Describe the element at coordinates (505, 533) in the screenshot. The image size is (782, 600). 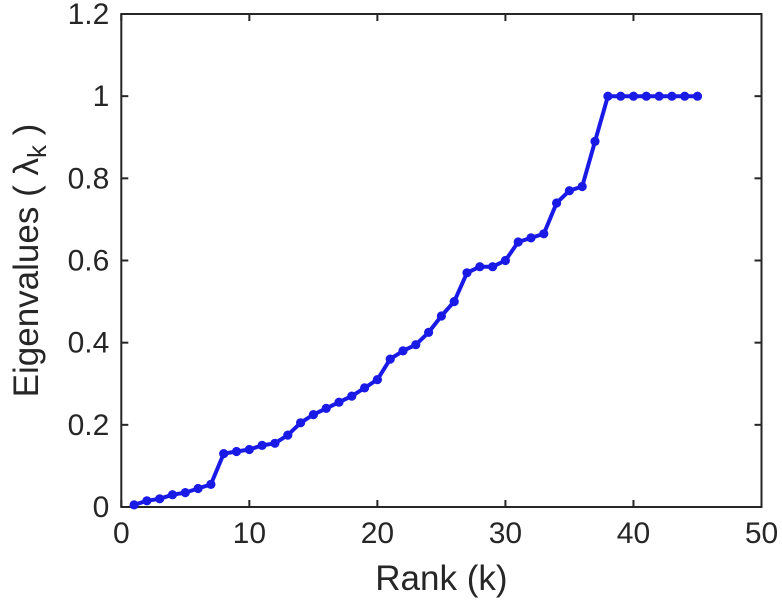
I see `x-tick-label: 30` at that location.